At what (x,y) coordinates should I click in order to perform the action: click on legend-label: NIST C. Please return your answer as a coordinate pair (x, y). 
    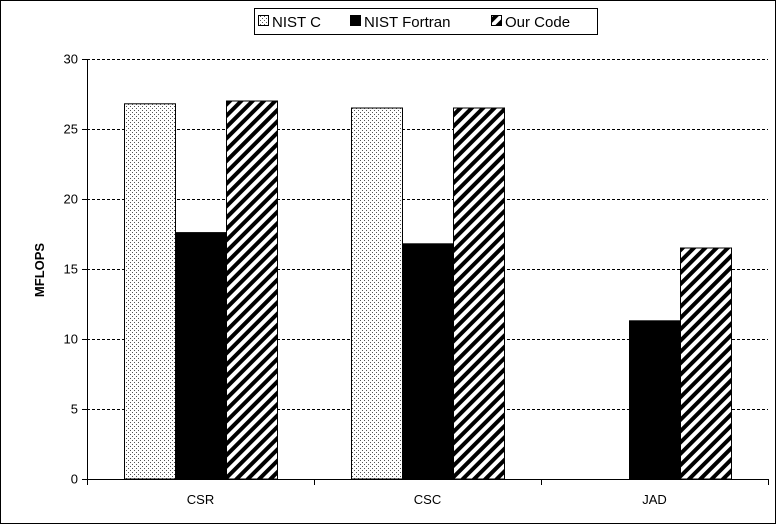
    Looking at the image, I should click on (296, 22).